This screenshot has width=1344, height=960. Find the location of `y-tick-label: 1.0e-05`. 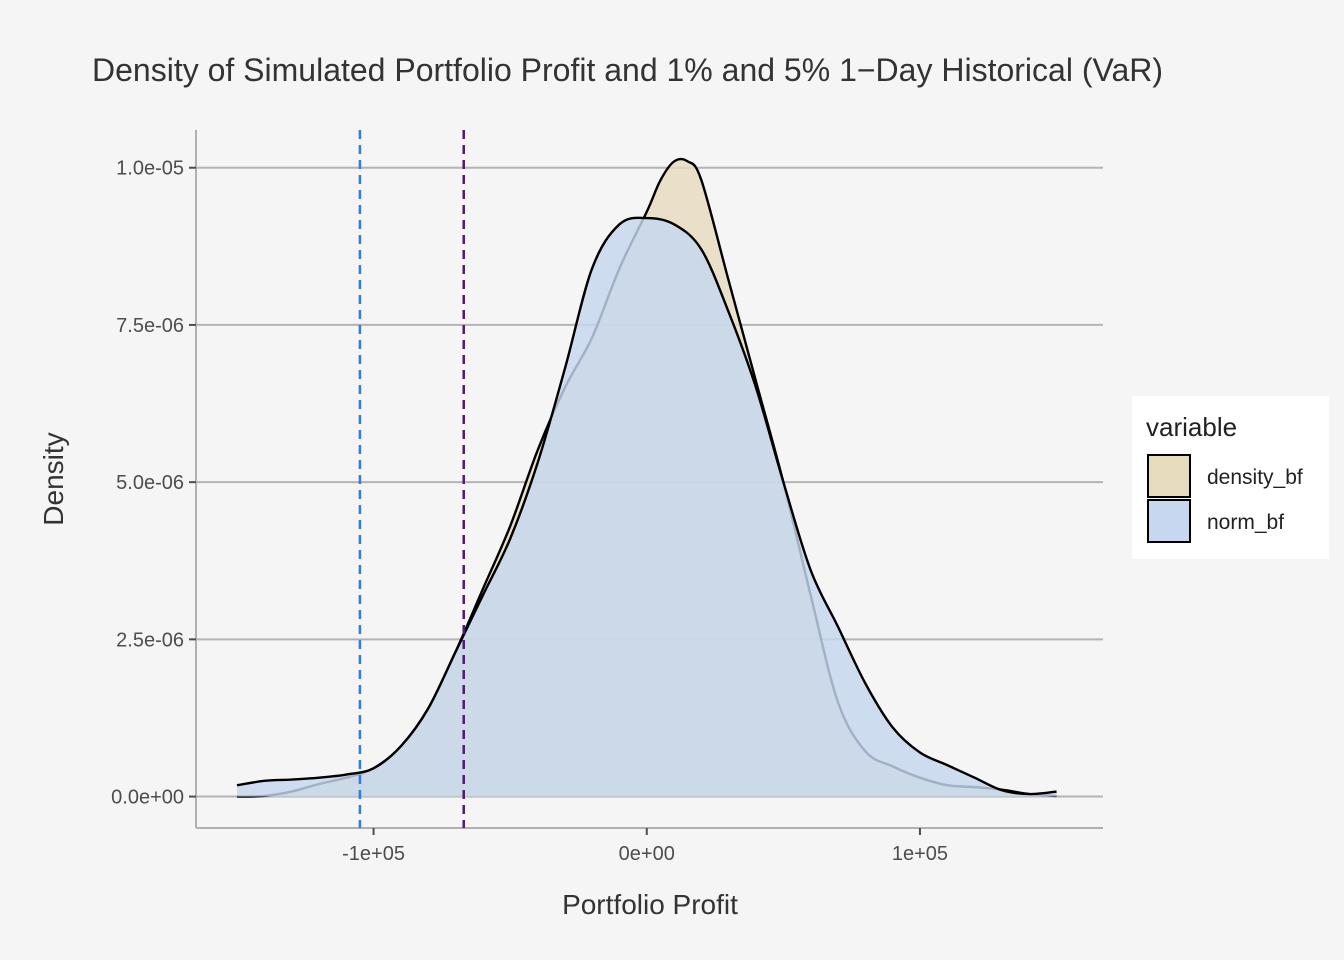

y-tick-label: 1.0e-05 is located at coordinates (150, 169).